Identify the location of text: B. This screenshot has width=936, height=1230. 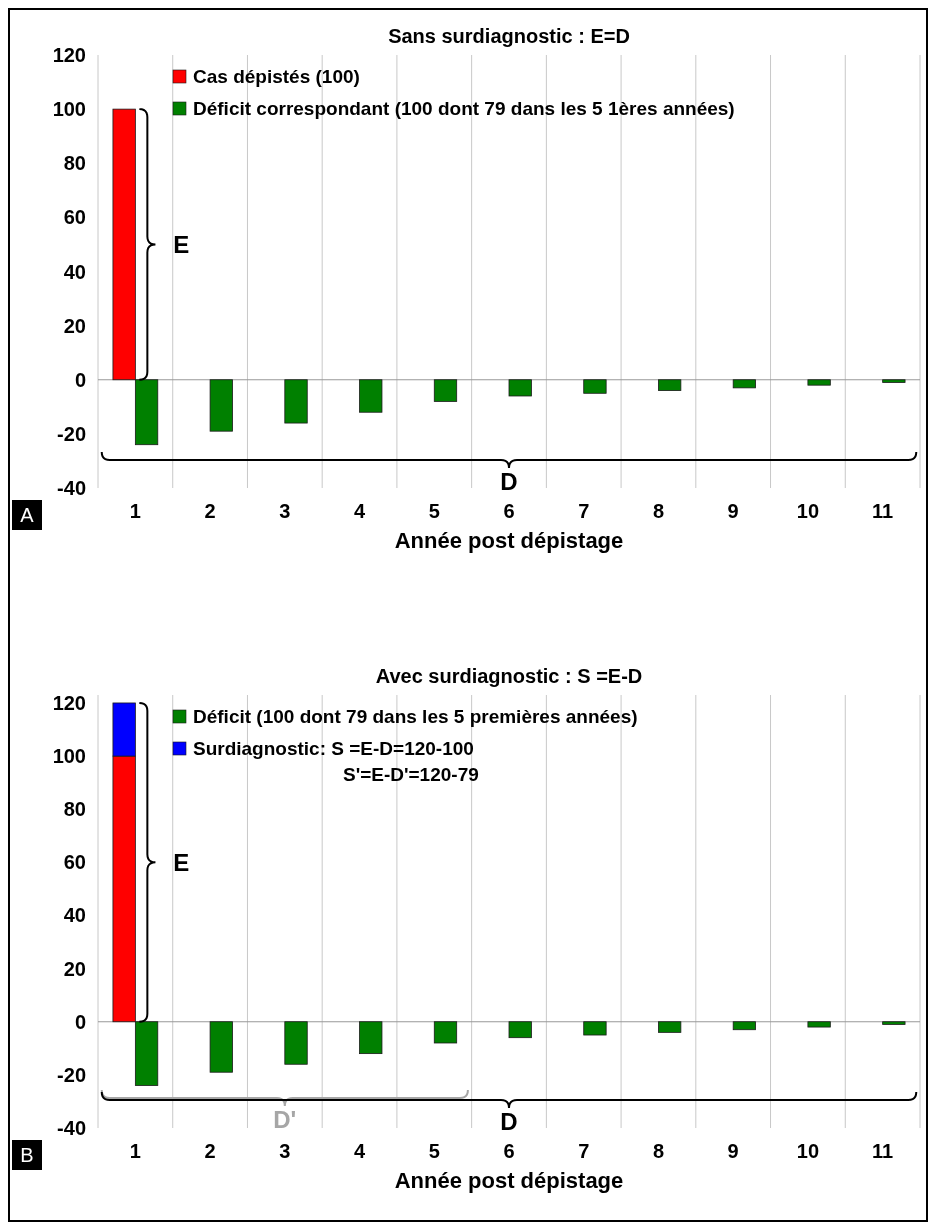
(27, 1155).